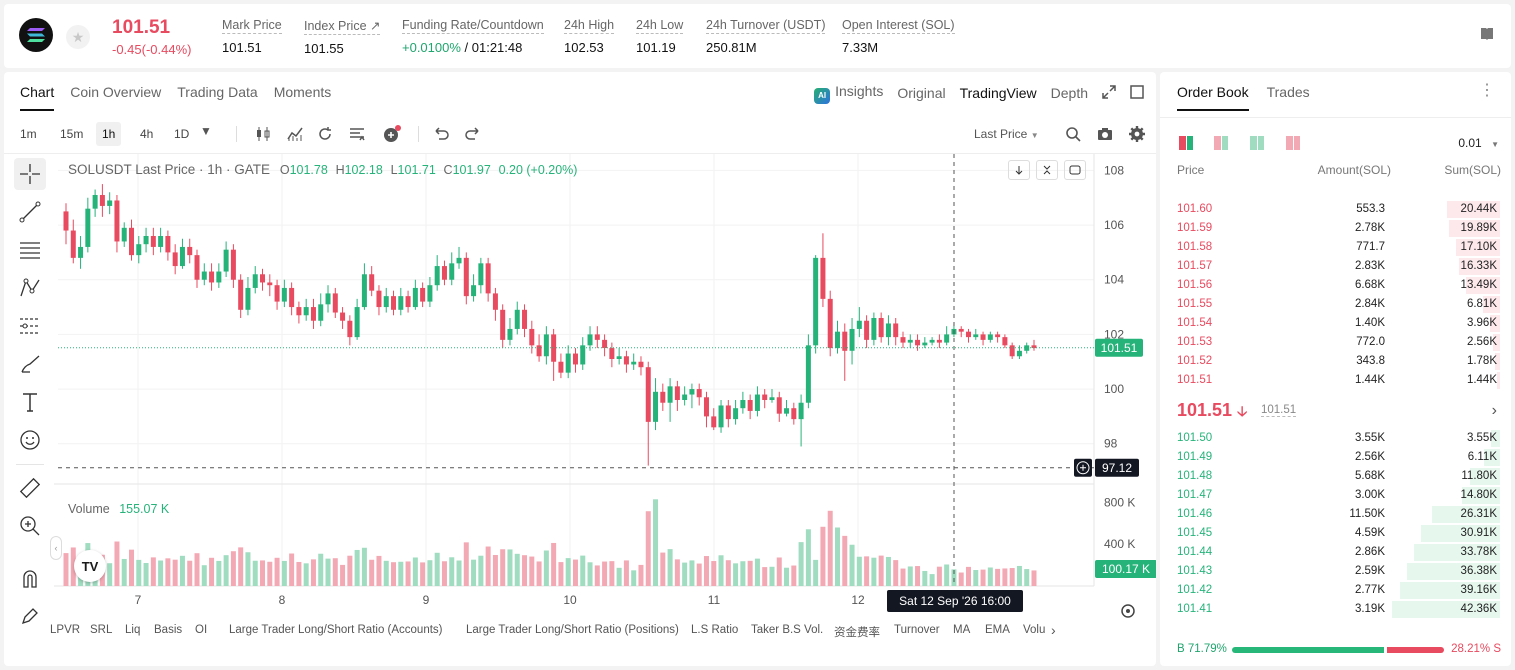 This screenshot has width=1515, height=670. I want to click on trendline-tool-icon, so click(30, 212).